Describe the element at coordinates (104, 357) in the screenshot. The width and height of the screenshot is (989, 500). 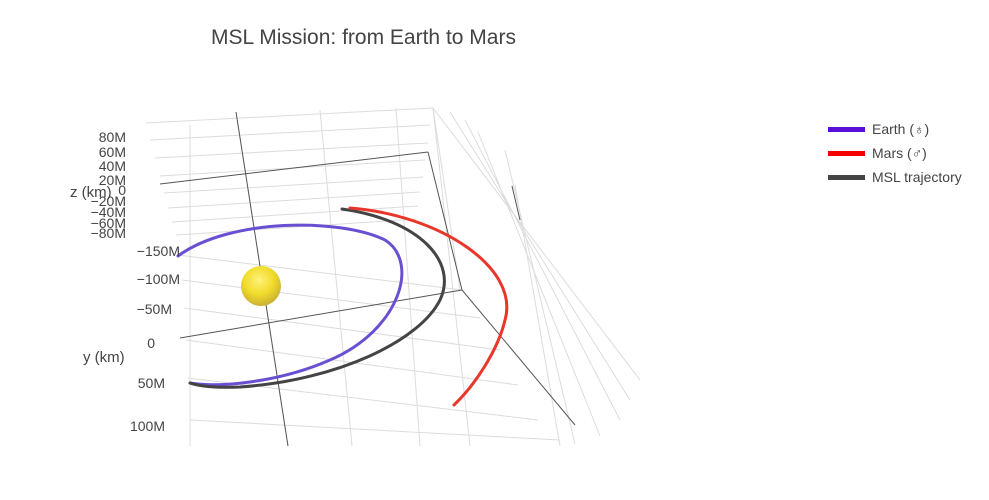
I see `y-axis-label: y (km)` at that location.